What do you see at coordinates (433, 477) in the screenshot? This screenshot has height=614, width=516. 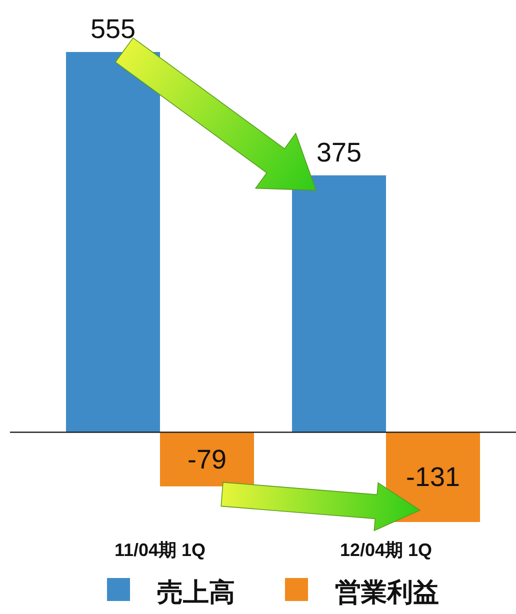 I see `data-label: -131` at bounding box center [433, 477].